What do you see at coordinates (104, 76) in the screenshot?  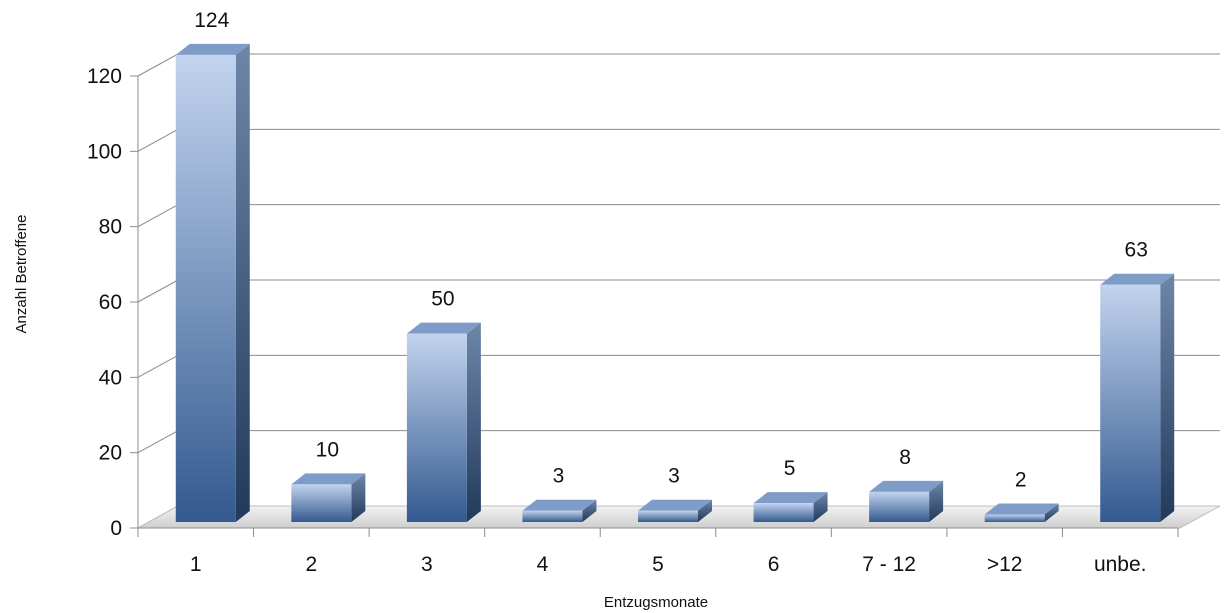 I see `y-tick-label: 120` at bounding box center [104, 76].